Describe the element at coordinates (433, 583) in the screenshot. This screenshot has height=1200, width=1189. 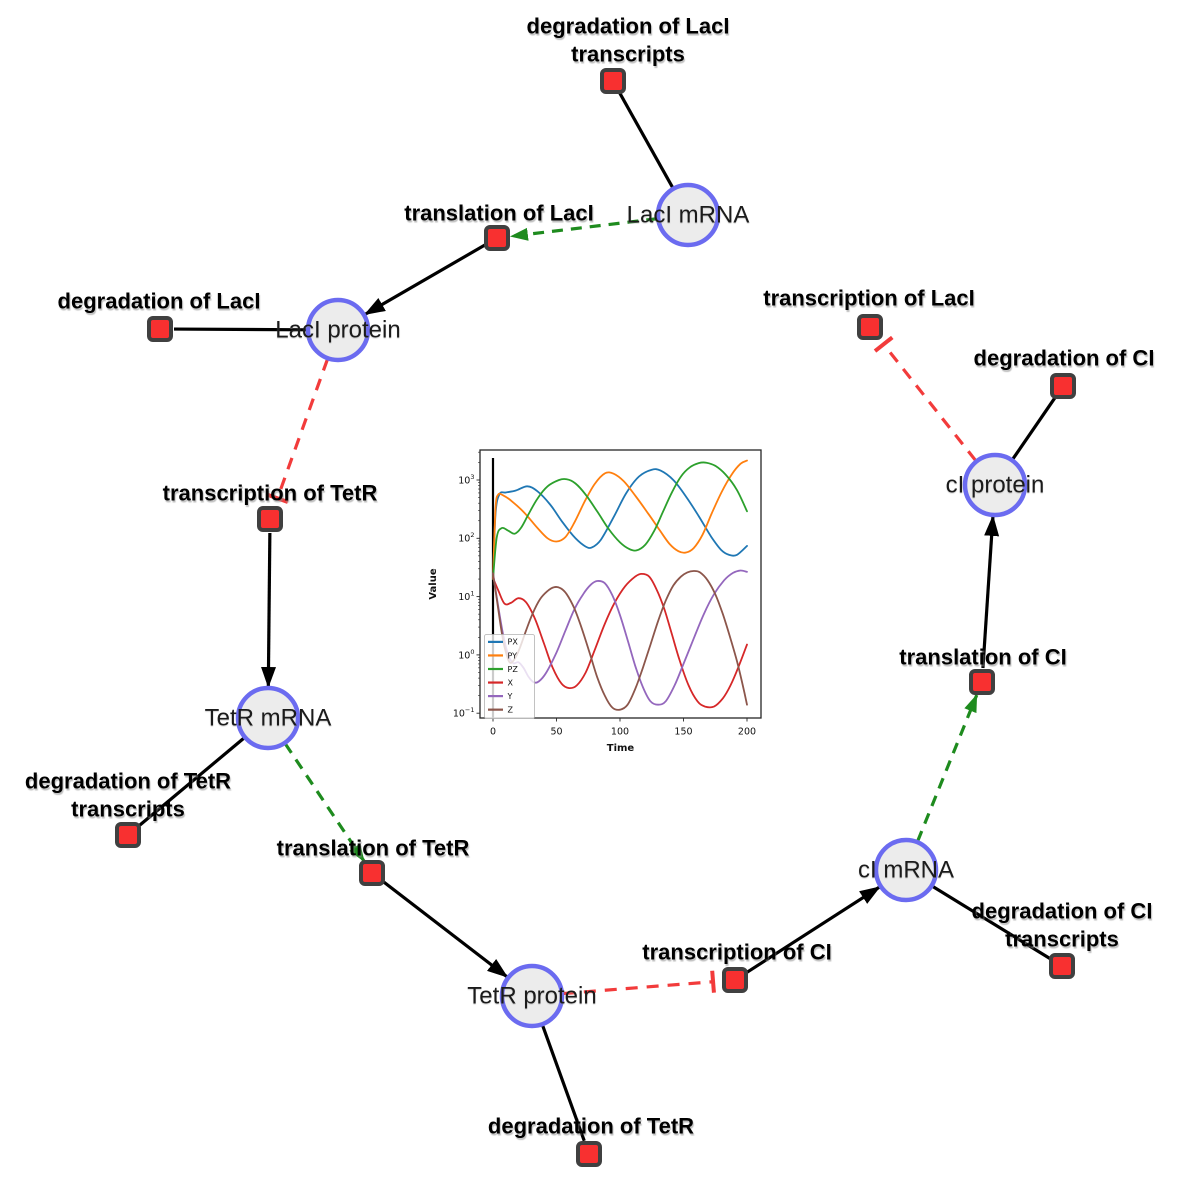
I see `y-axis-title: Value` at that location.